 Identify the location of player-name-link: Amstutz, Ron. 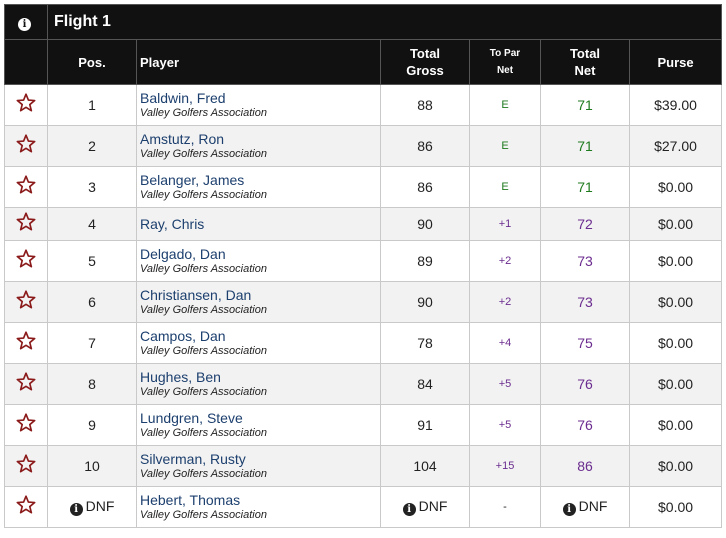
(182, 138).